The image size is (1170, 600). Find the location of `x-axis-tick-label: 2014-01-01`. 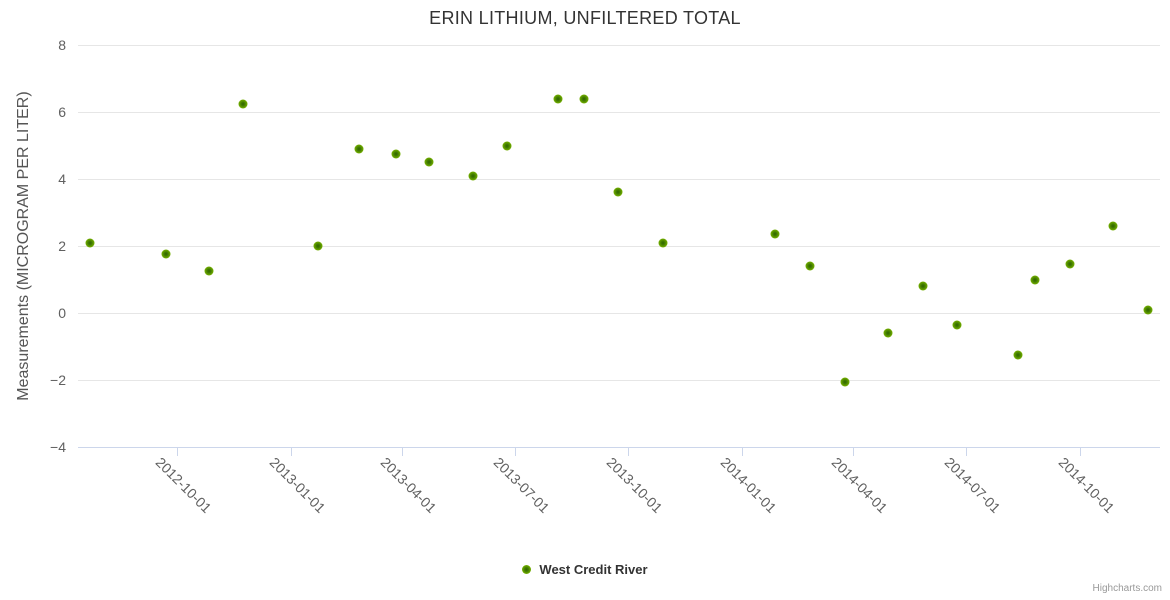

x-axis-tick-label: 2014-01-01 is located at coordinates (748, 485).